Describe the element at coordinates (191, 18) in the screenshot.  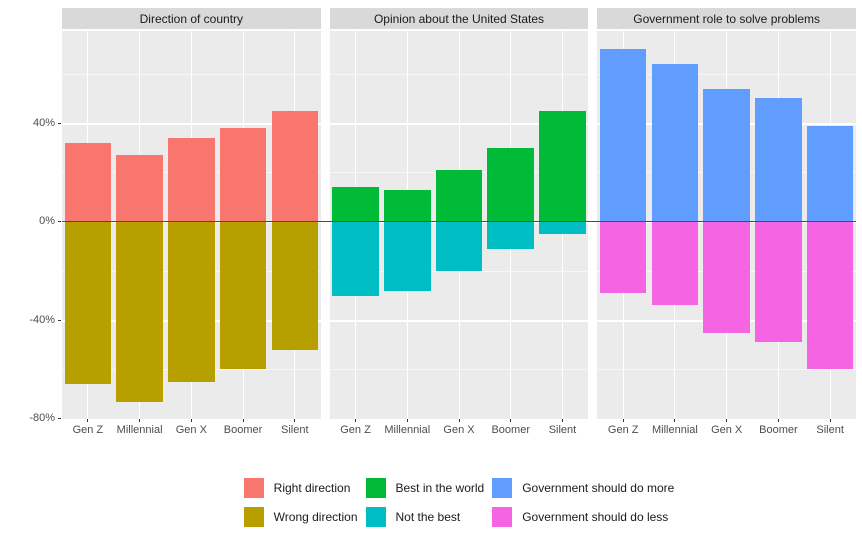
I see `facet-strip-title: Direction of country` at that location.